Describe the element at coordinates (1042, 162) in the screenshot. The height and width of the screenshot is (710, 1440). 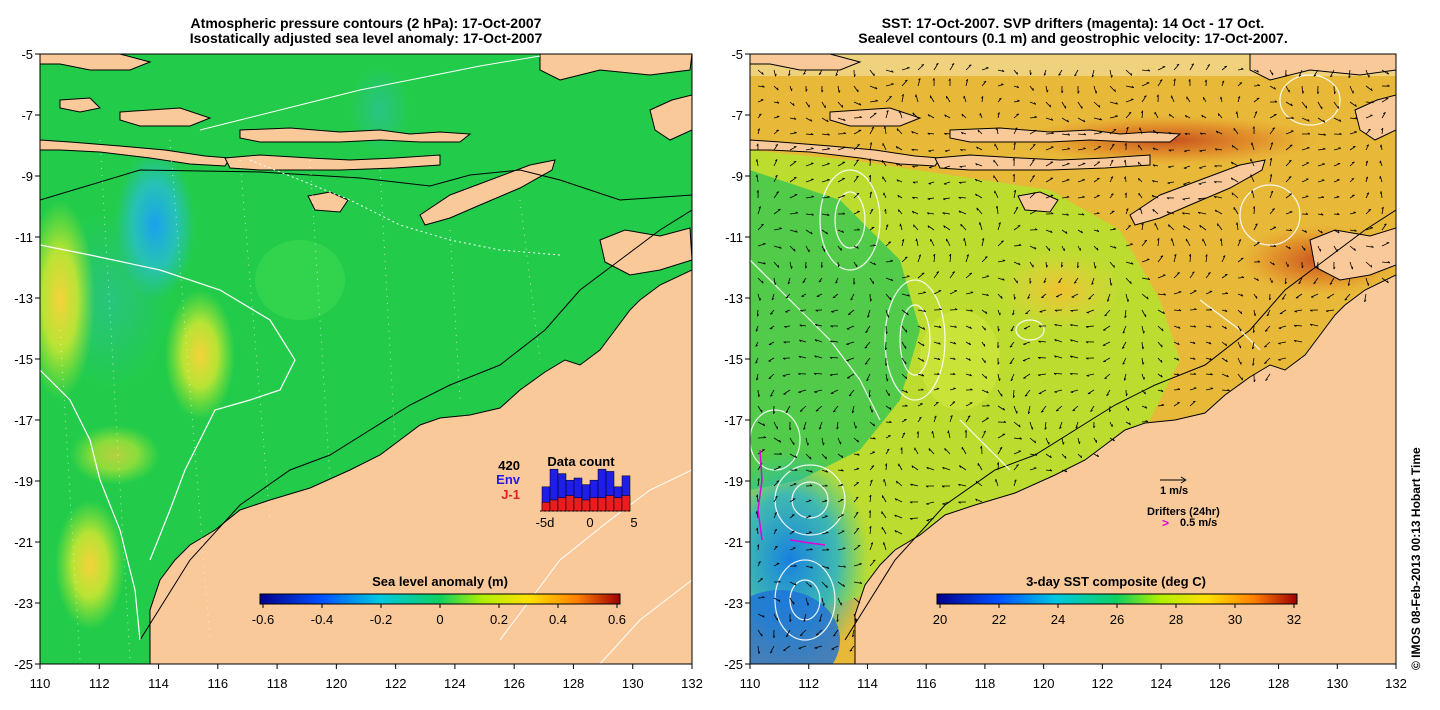
I see `right-flores-island` at that location.